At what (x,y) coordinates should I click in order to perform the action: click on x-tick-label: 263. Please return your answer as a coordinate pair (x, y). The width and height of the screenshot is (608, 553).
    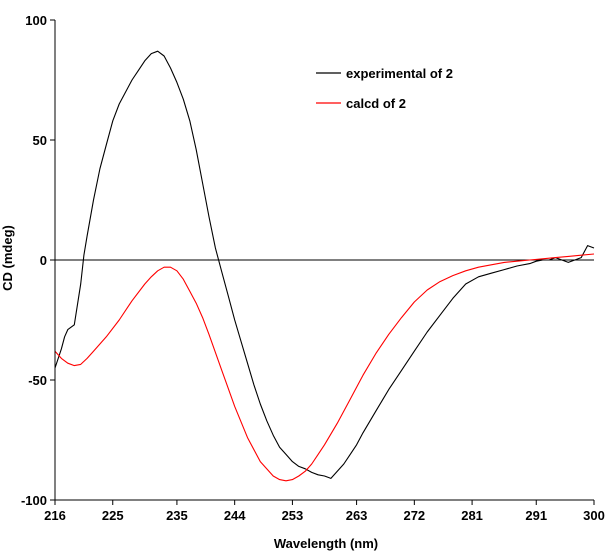
    Looking at the image, I should click on (357, 515).